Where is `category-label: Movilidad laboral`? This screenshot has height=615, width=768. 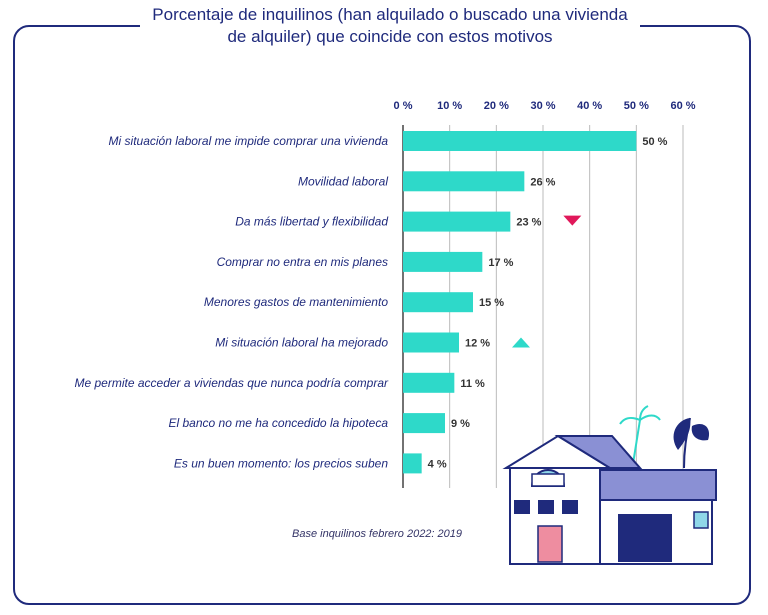
category-label: Movilidad laboral is located at coordinates (343, 181).